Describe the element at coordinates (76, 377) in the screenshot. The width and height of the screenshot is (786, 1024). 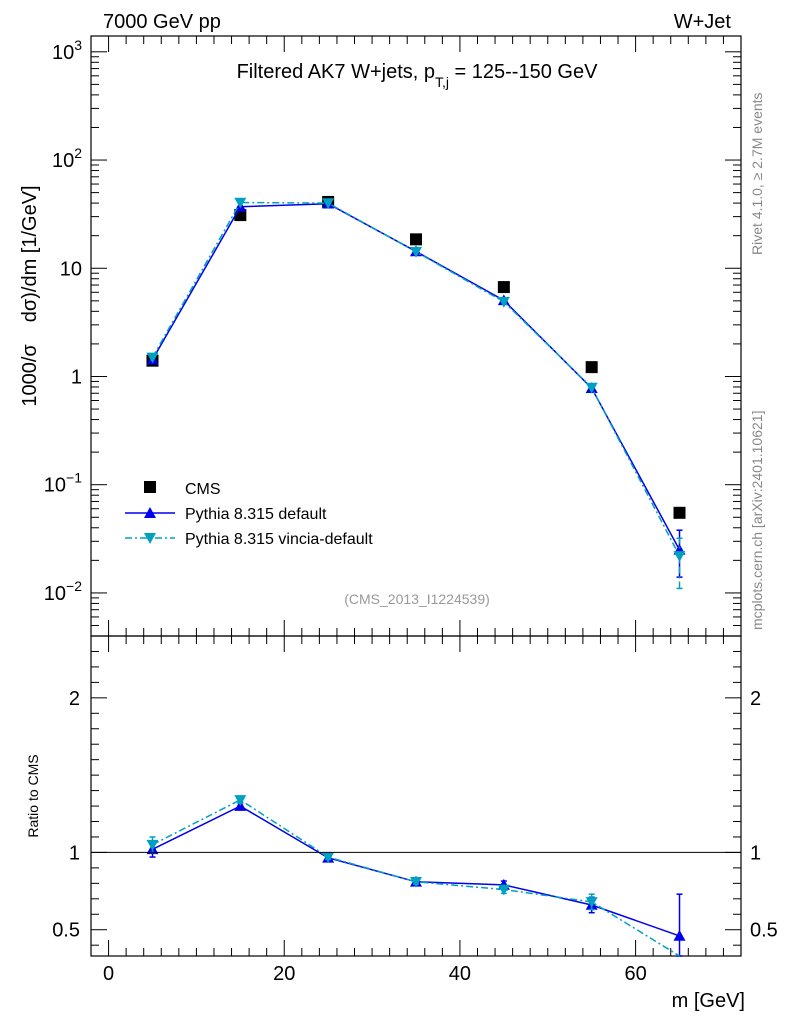
I see `y-tick-label: 1` at that location.